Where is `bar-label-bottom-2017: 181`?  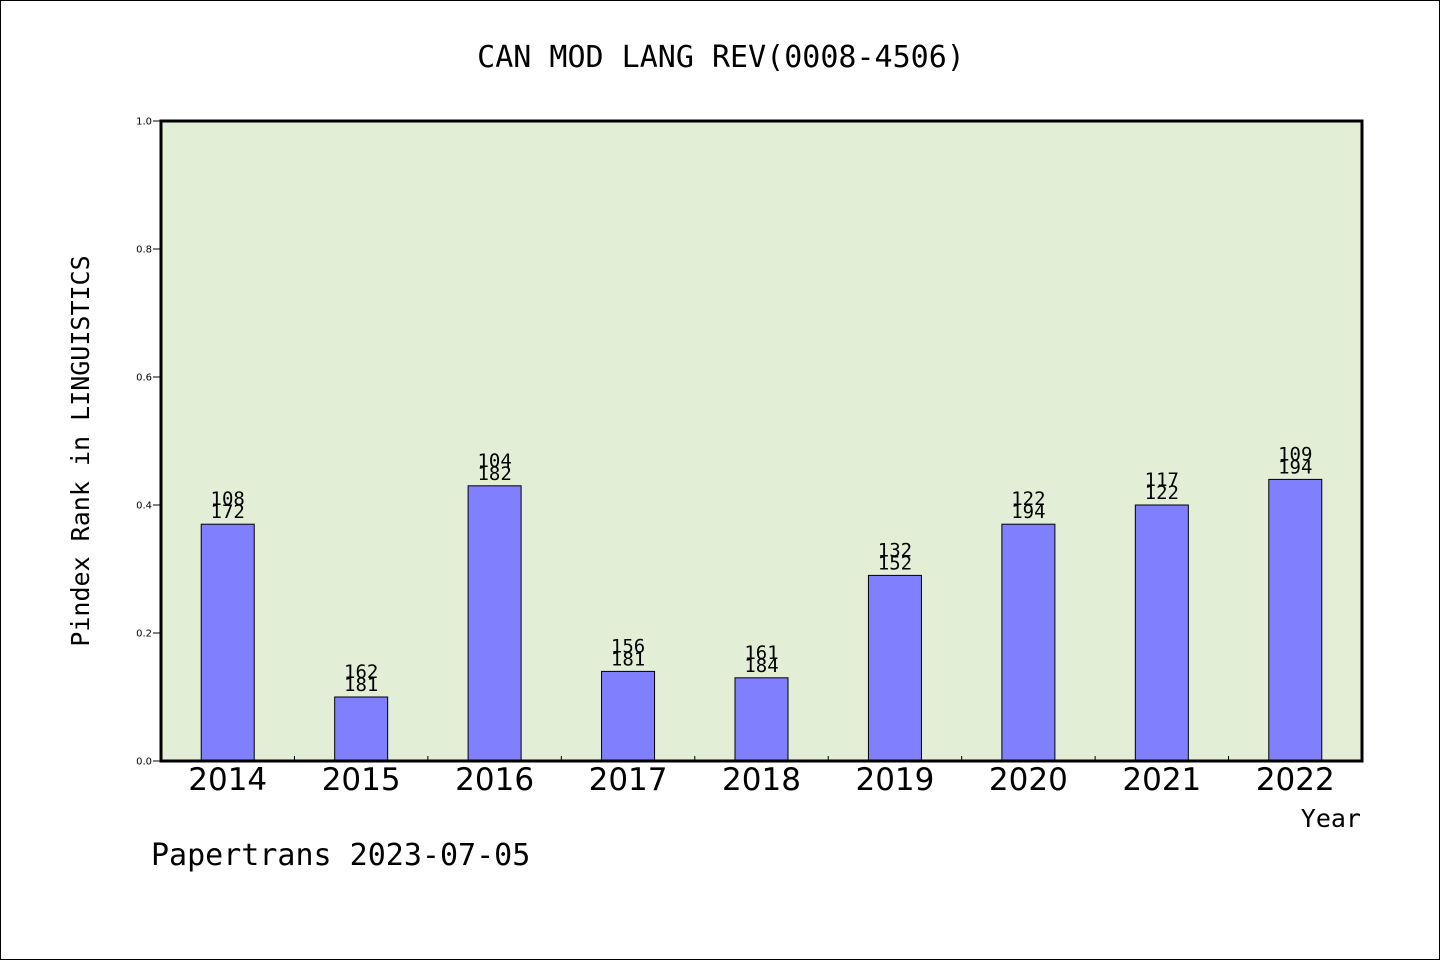 bar-label-bottom-2017: 181 is located at coordinates (628, 659).